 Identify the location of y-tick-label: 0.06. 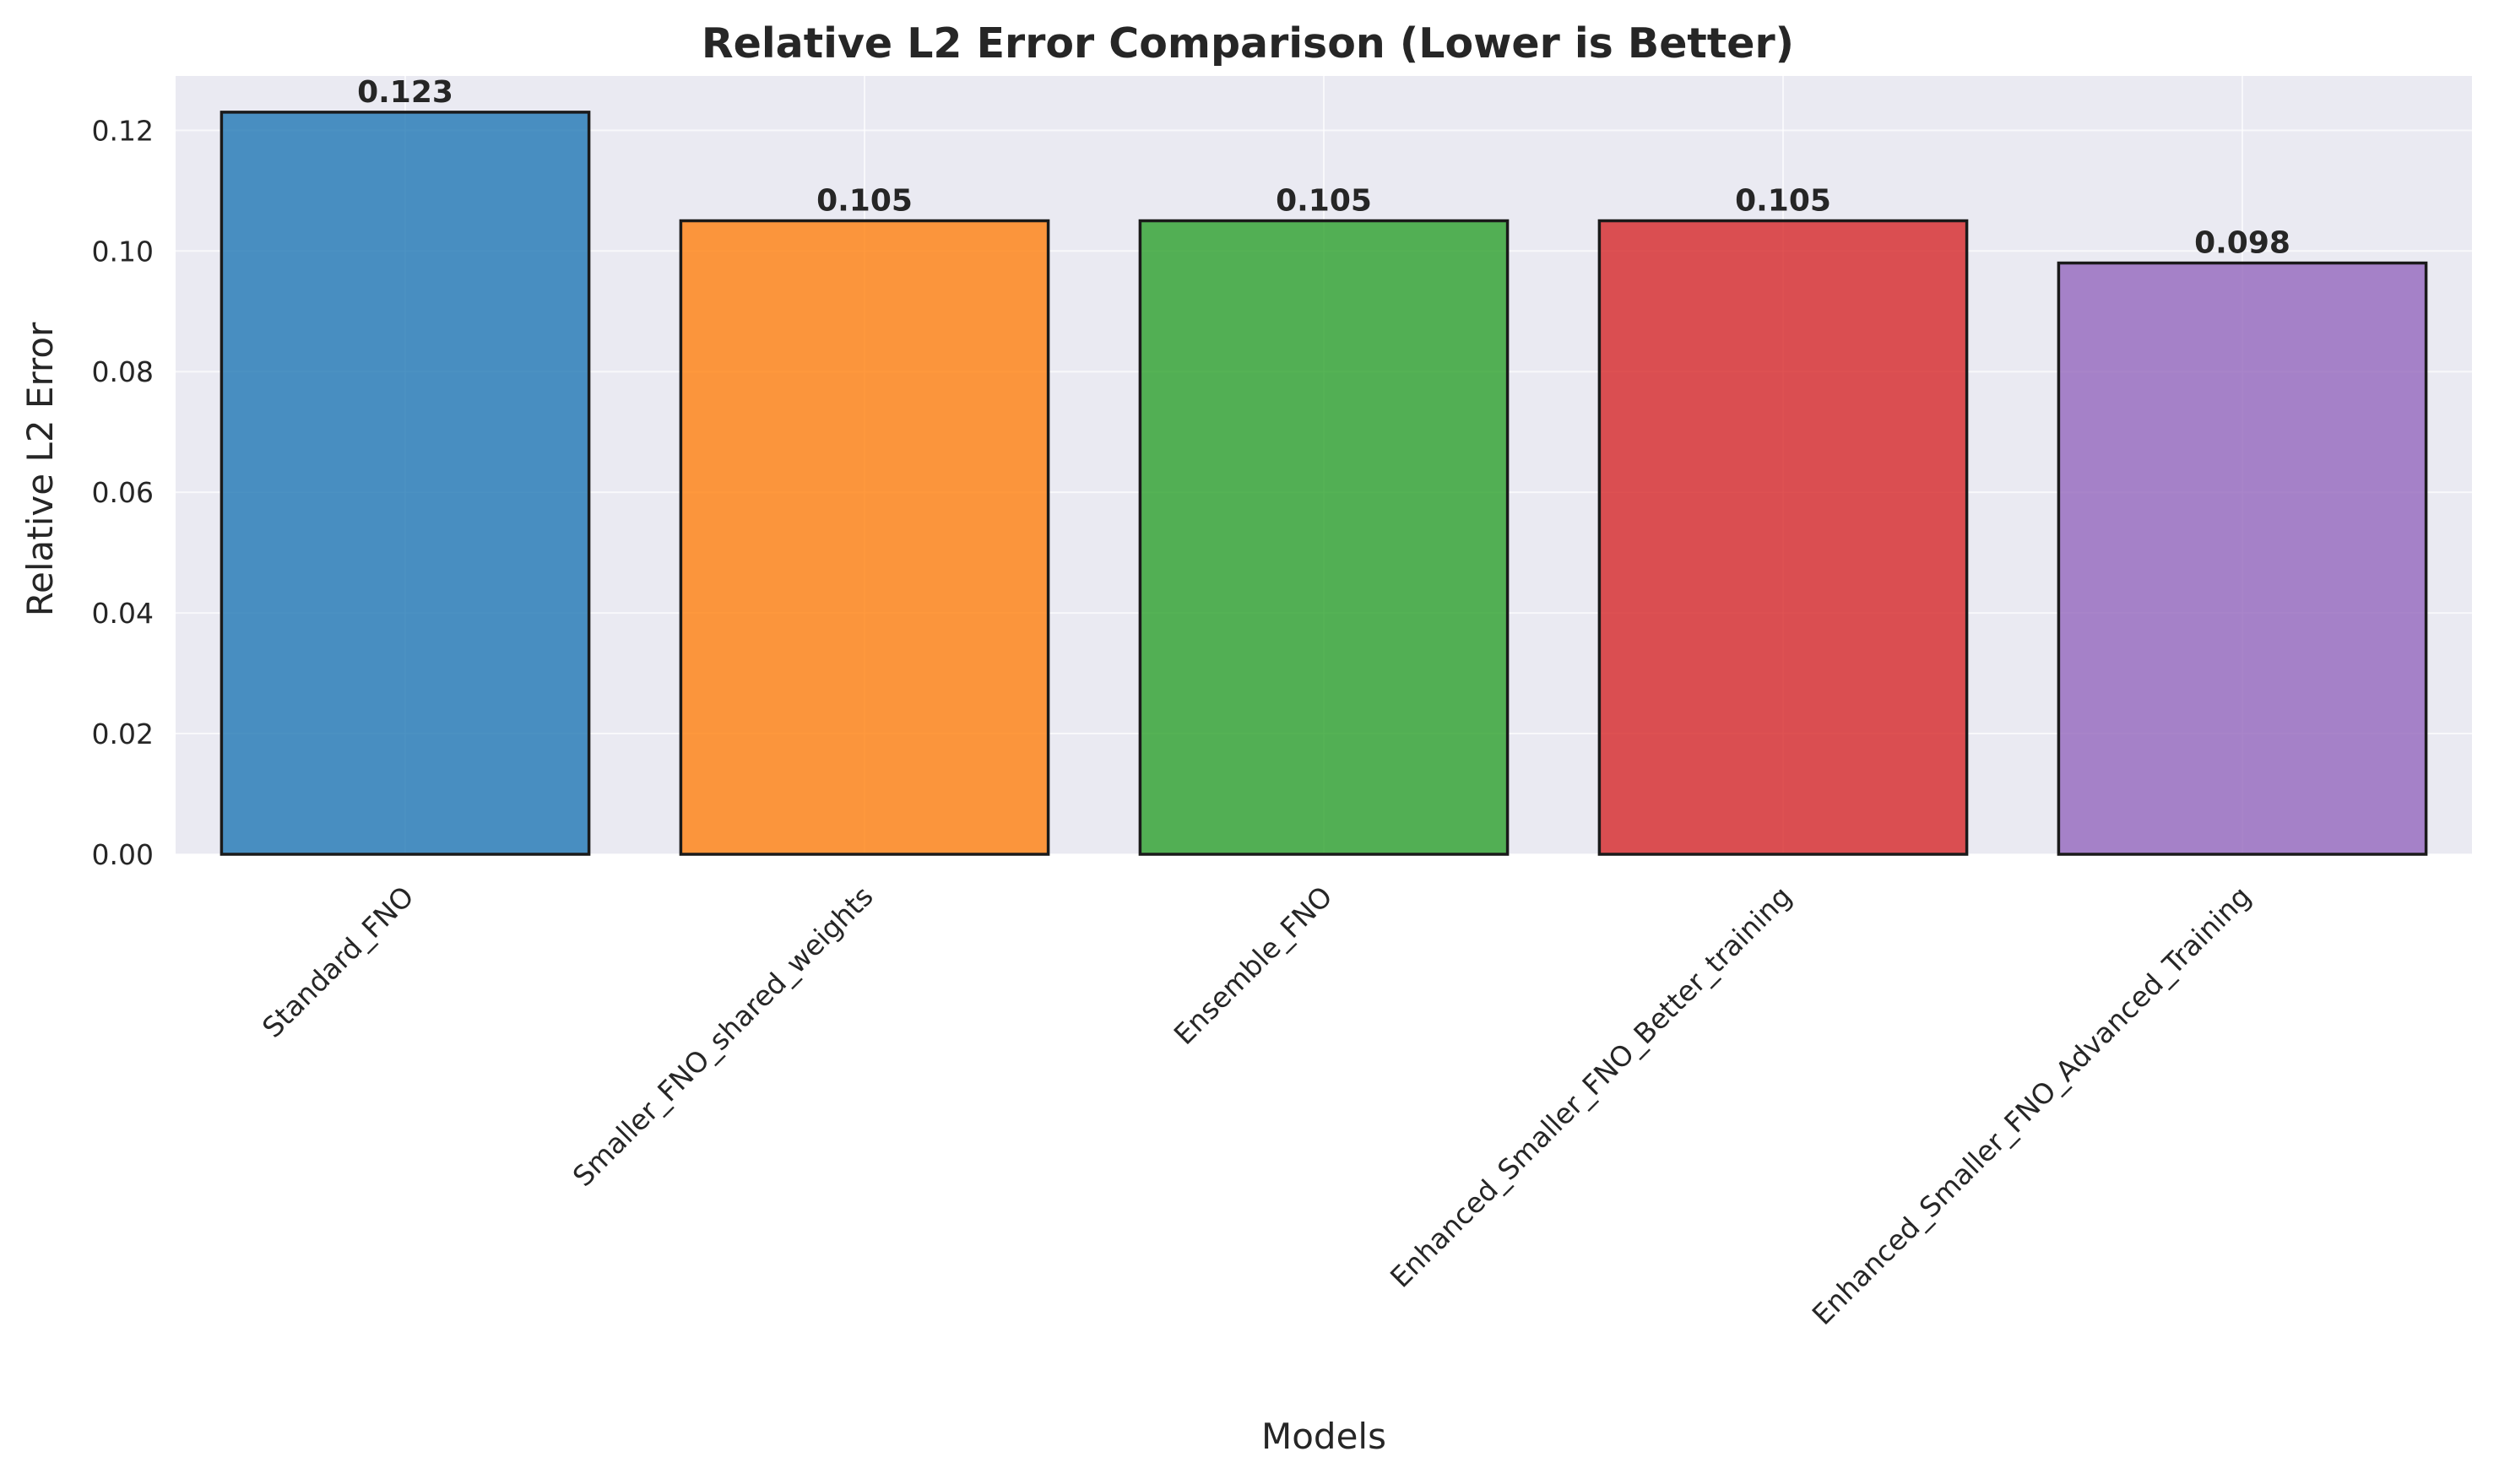
(123, 492).